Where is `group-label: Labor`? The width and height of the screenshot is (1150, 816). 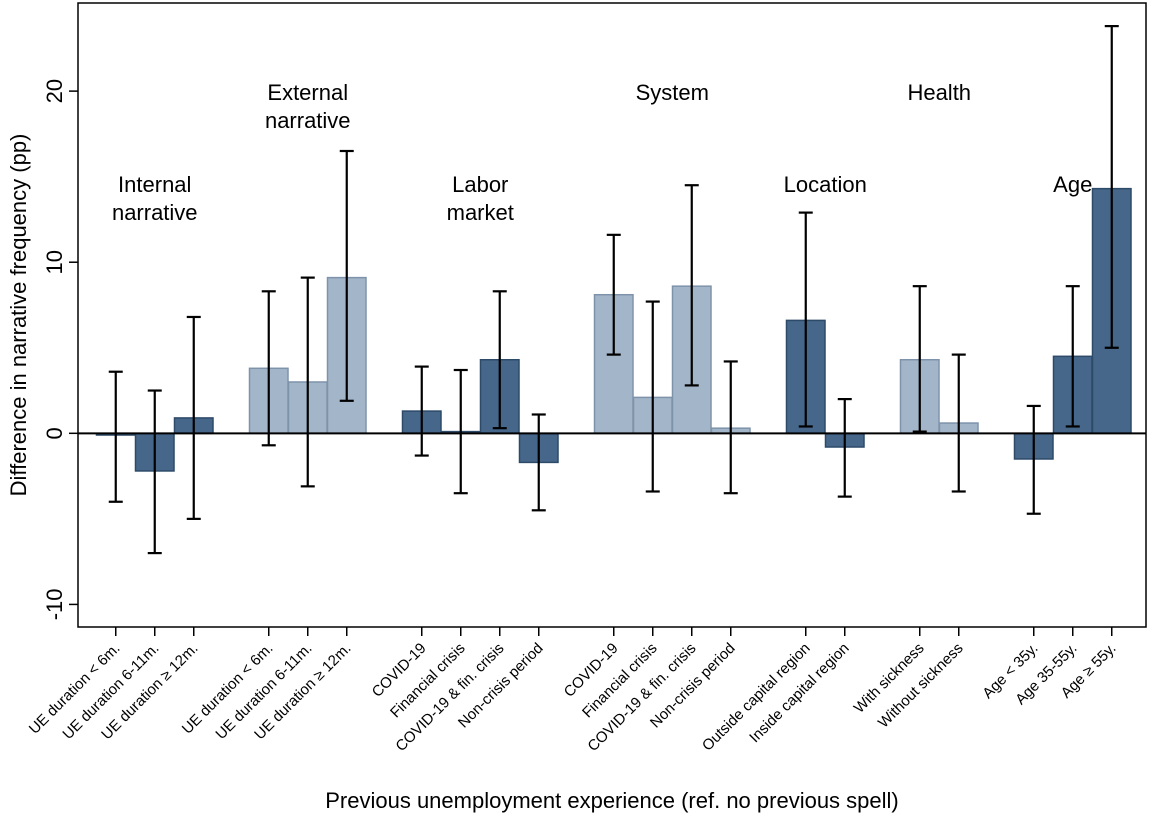 group-label: Labor is located at coordinates (480, 184).